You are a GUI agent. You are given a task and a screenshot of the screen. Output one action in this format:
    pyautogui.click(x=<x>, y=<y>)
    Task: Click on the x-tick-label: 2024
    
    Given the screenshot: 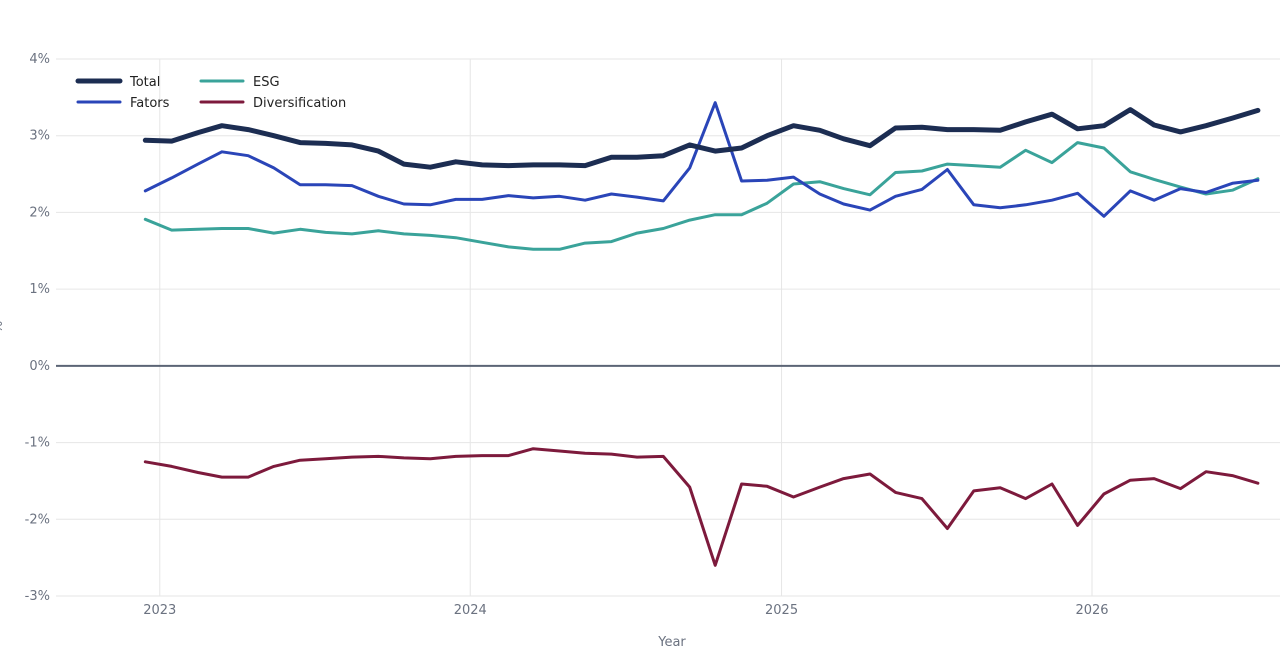 What is the action you would take?
    pyautogui.click(x=470, y=610)
    